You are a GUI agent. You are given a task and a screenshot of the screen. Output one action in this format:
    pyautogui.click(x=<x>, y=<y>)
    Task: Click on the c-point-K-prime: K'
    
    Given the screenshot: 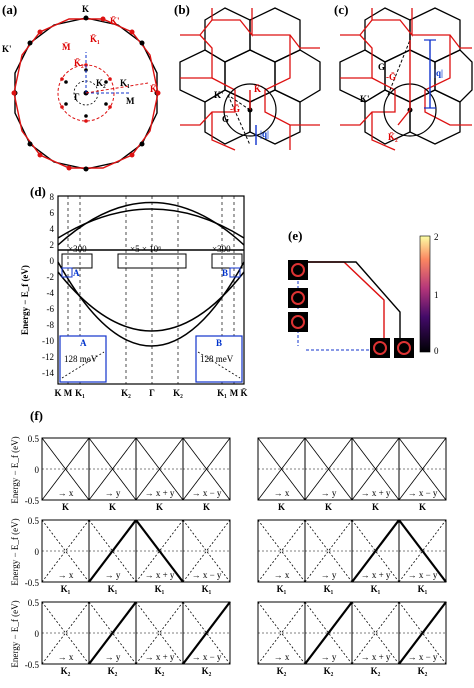 What is the action you would take?
    pyautogui.click(x=365, y=99)
    